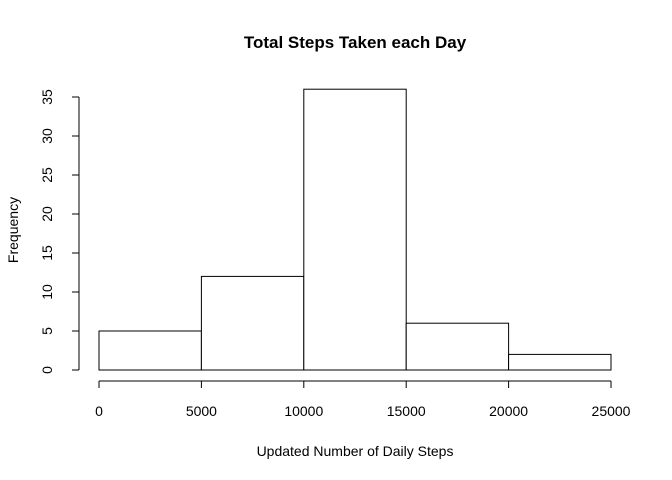  I want to click on x-tick-label: 5000, so click(201, 411).